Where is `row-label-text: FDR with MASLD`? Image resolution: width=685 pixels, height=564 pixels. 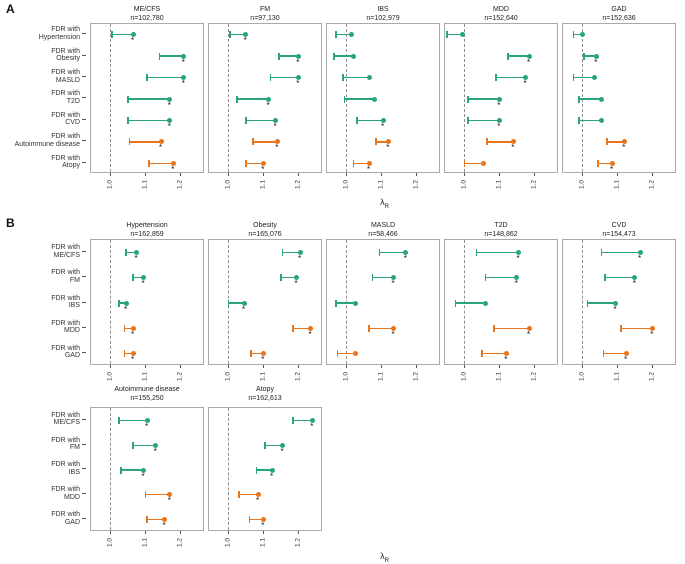 row-label-text: FDR with MASLD is located at coordinates (65, 76).